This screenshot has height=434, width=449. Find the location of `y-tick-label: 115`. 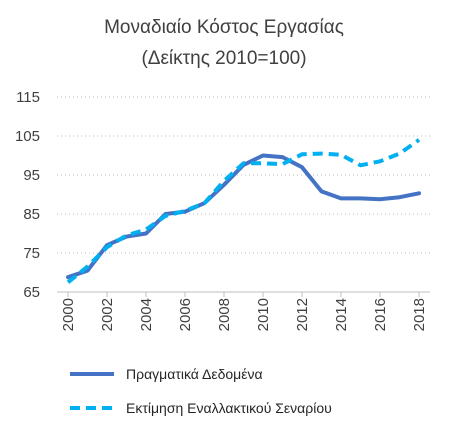

y-tick-label: 115 is located at coordinates (28, 97).